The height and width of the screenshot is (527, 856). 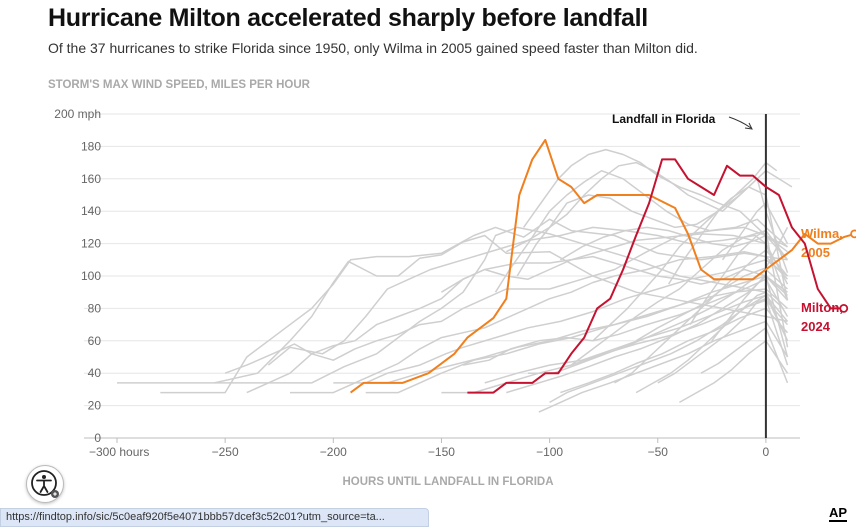 I want to click on x-tick-label: −100, so click(x=549, y=452).